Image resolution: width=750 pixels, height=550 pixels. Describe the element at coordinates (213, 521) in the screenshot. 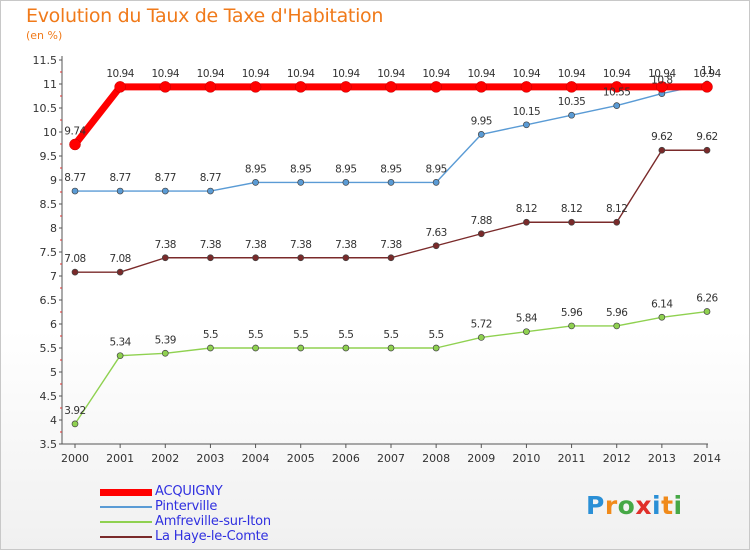

I see `legend-label: Amfreville-sur-Iton` at that location.